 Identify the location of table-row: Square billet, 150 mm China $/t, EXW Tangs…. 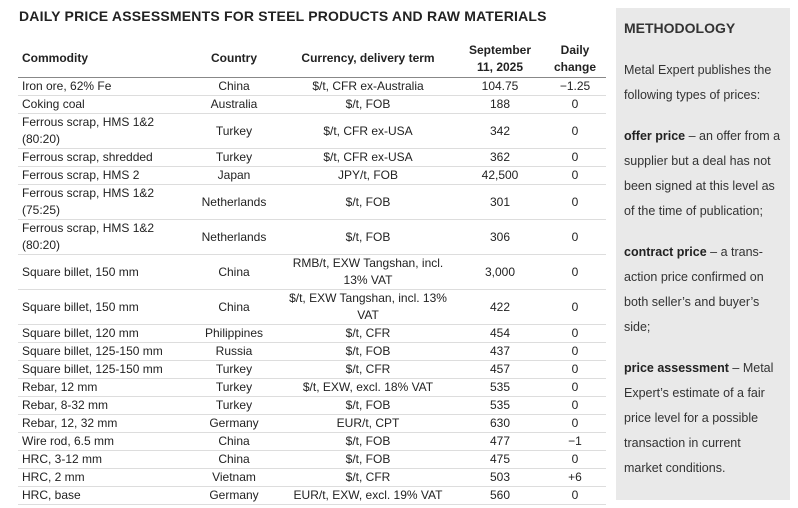
(312, 307).